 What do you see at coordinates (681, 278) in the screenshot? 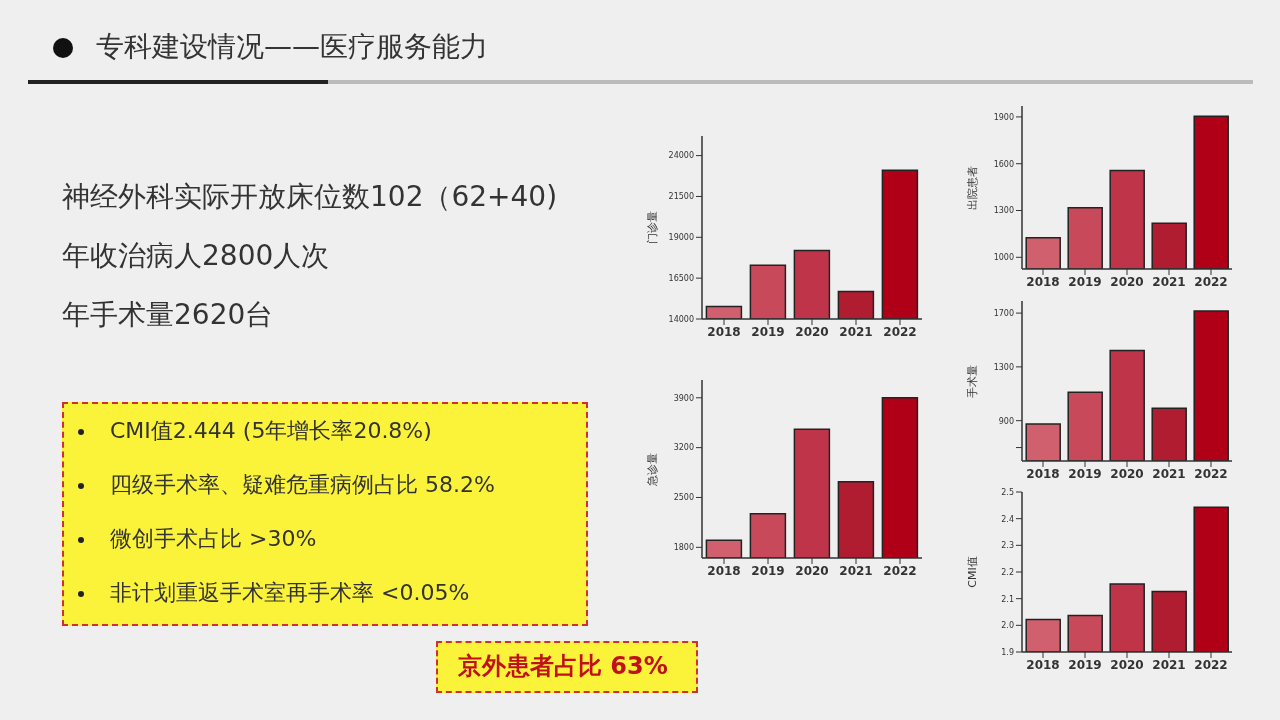
I see `y-tick-label: 16500` at bounding box center [681, 278].